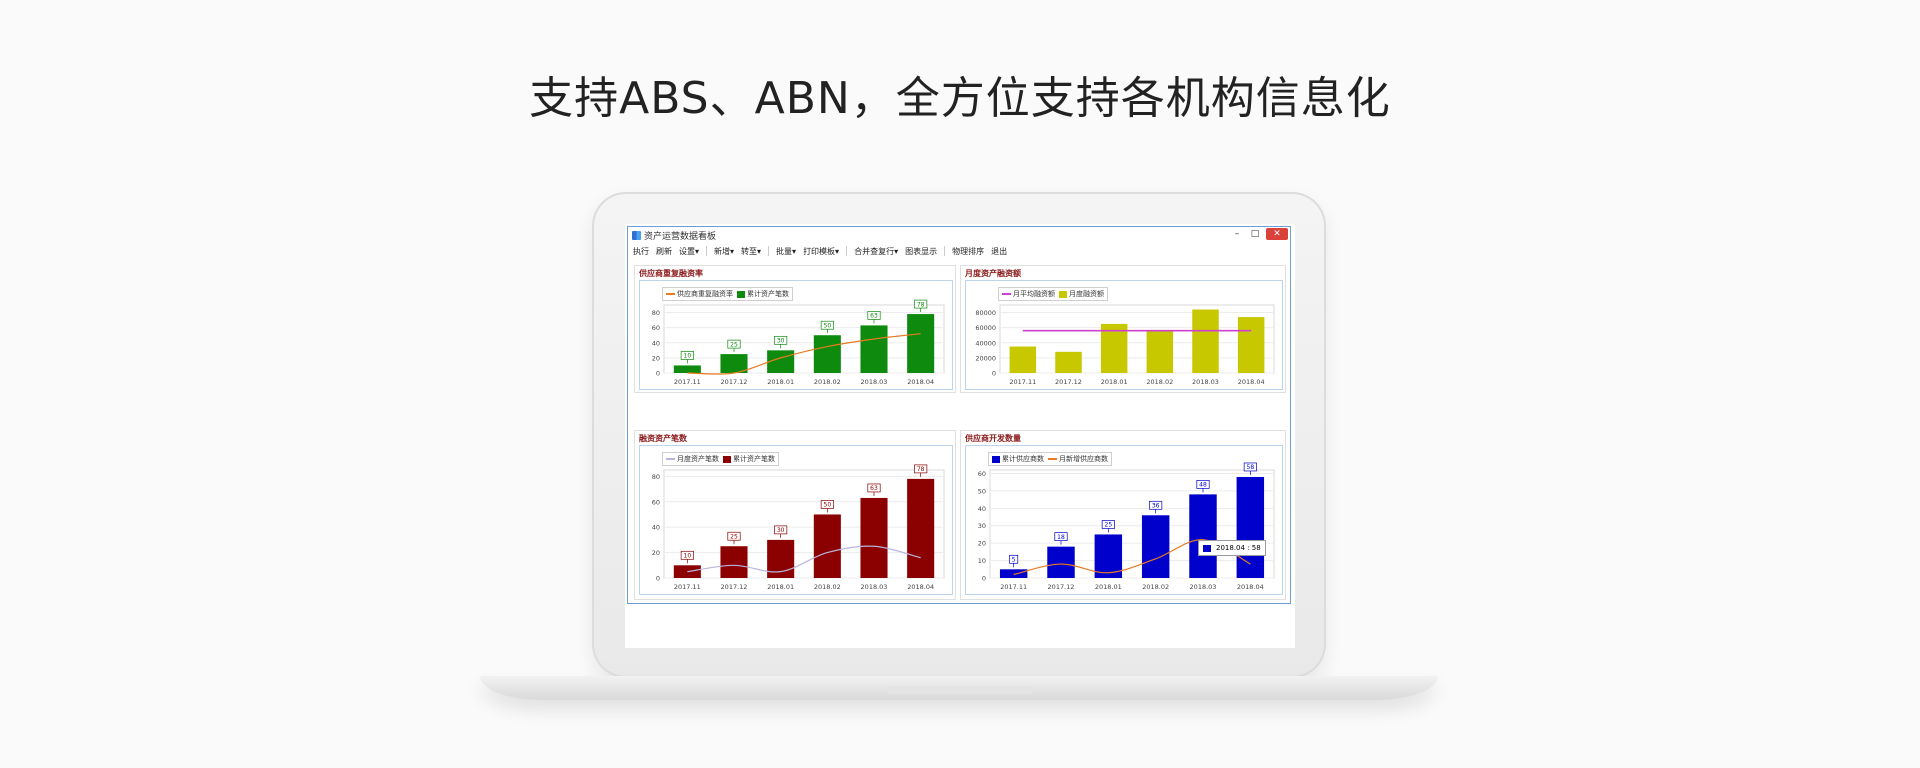  I want to click on window-controls: – □ ✕, so click(1259, 234).